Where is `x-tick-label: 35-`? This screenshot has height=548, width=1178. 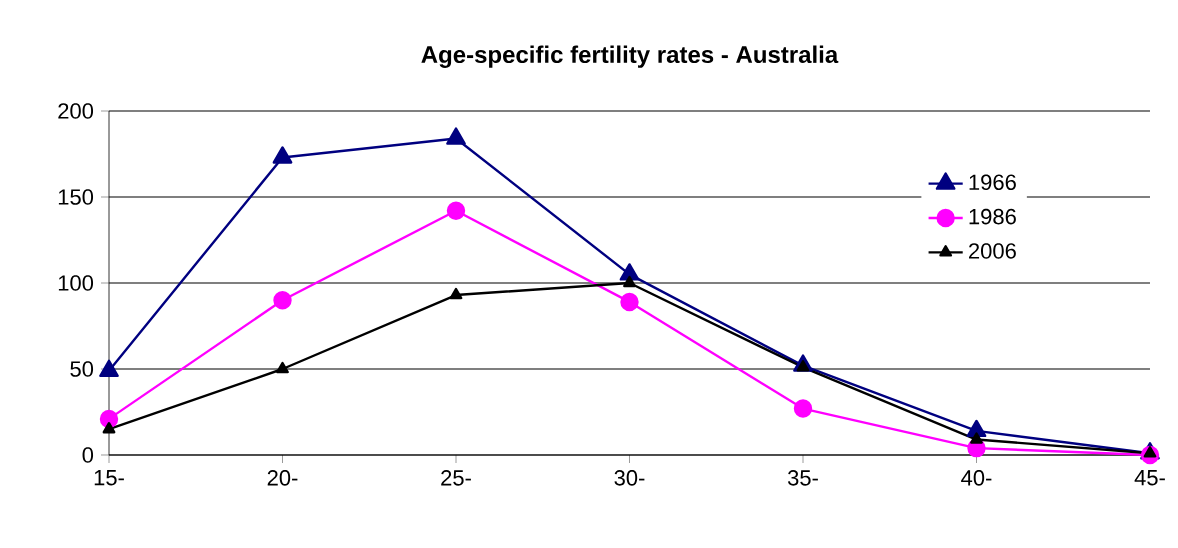
x-tick-label: 35- is located at coordinates (802, 478).